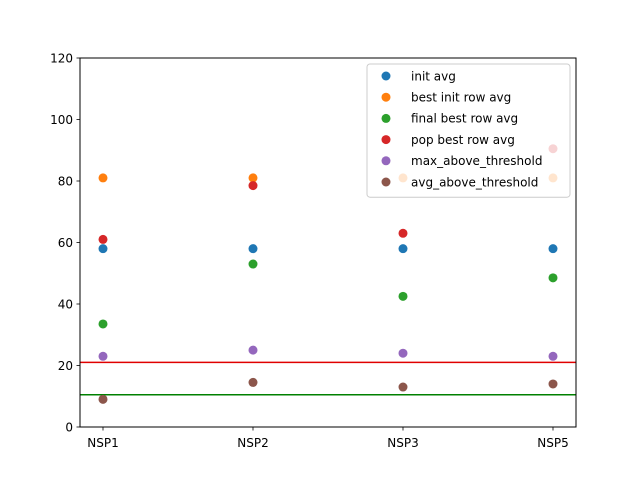 The height and width of the screenshot is (480, 640). Describe the element at coordinates (463, 140) in the screenshot. I see `legend-label-3: pop best row avg` at that location.